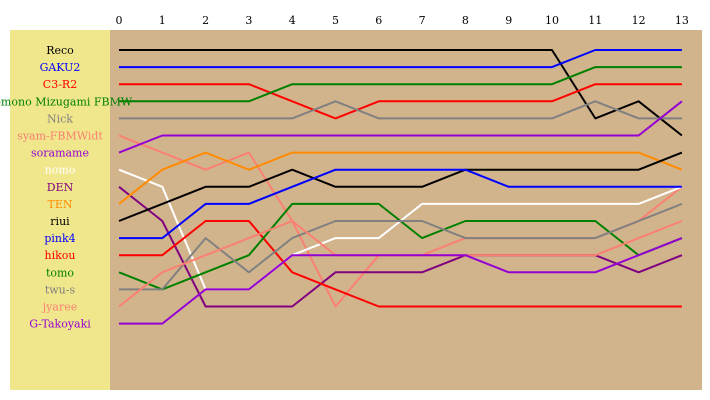 The width and height of the screenshot is (710, 400). What do you see at coordinates (162, 20) in the screenshot?
I see `x-tick-label: 1` at bounding box center [162, 20].